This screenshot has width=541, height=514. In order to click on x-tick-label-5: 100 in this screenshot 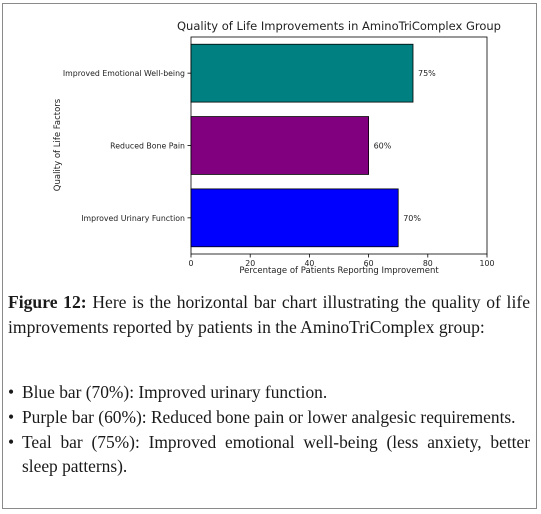, I will do `click(487, 263)`.